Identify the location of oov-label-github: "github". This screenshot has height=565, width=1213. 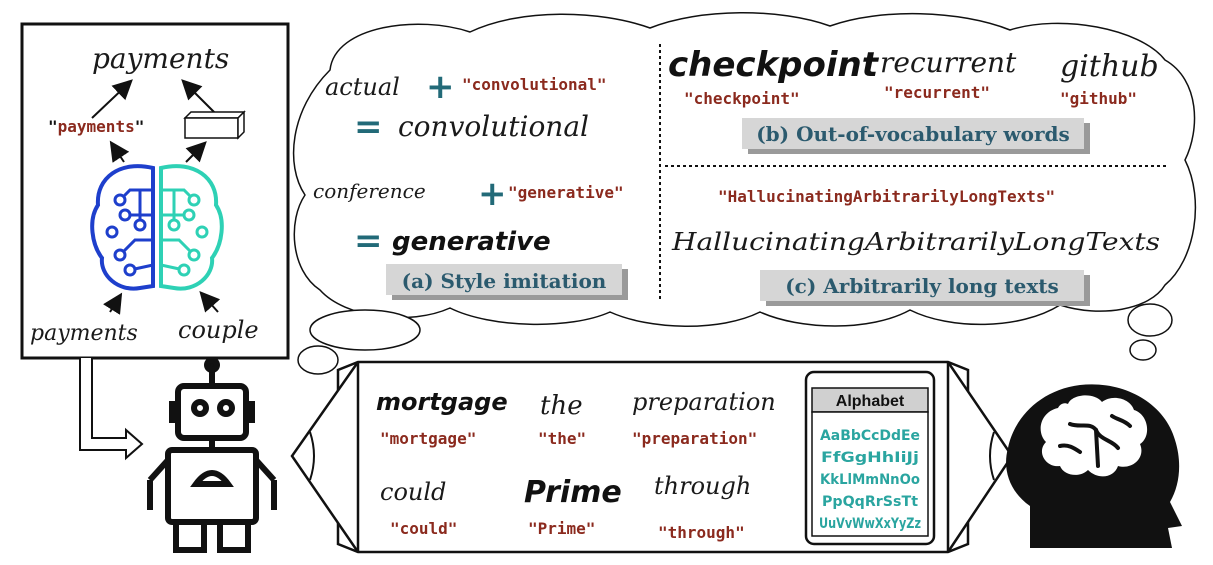
(1098, 98).